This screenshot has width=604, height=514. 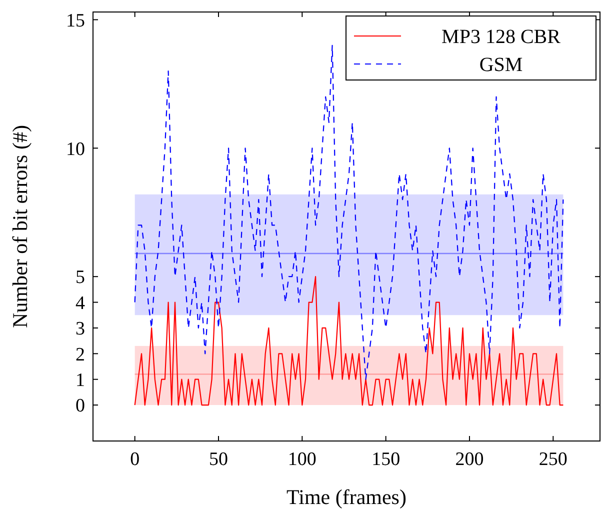 What do you see at coordinates (469, 459) in the screenshot?
I see `x-tick-label: 200` at bounding box center [469, 459].